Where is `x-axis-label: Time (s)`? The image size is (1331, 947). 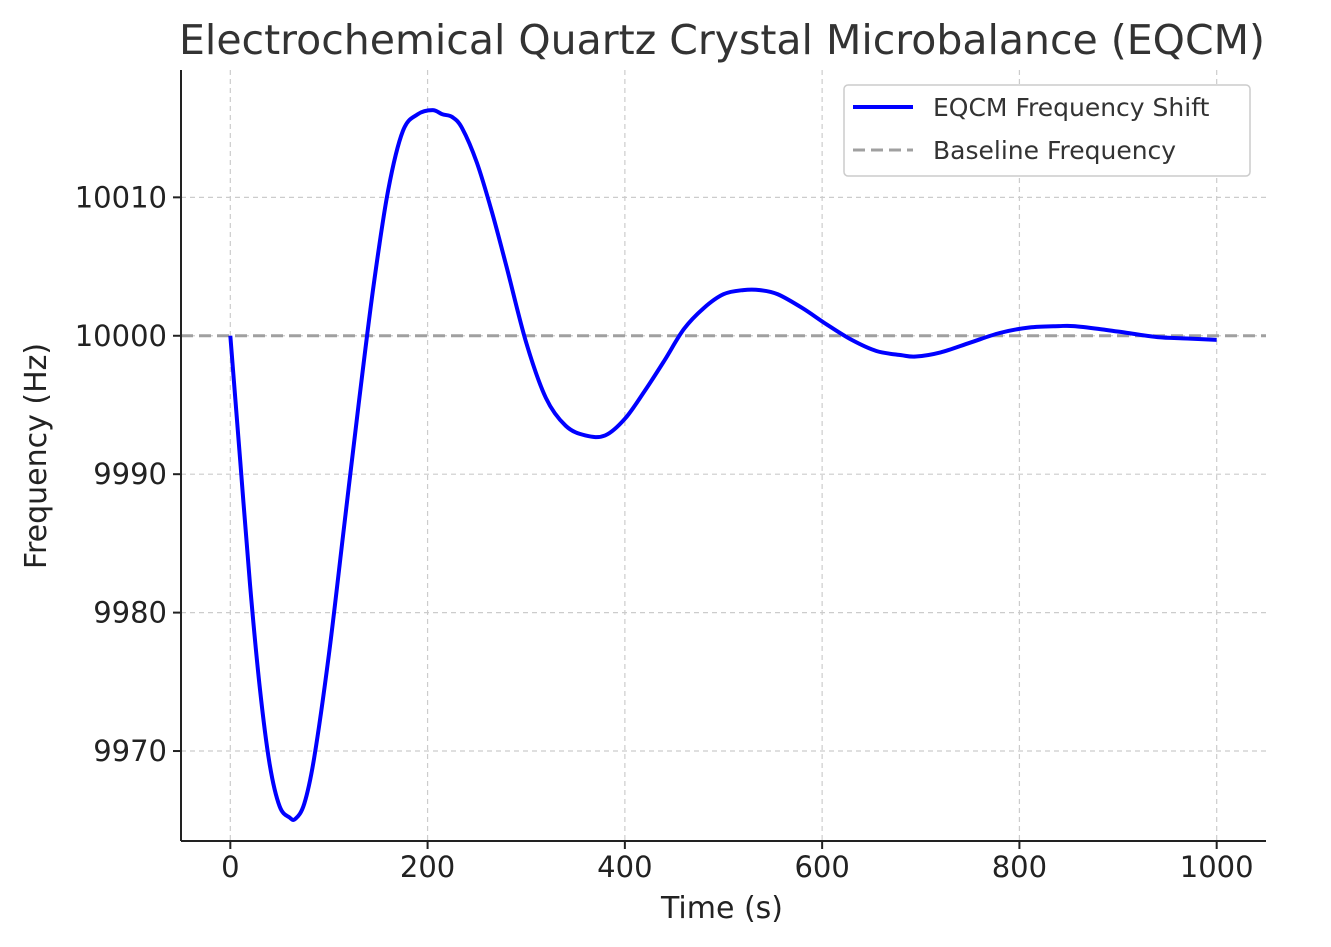
x-axis-label: Time (s) is located at coordinates (721, 908).